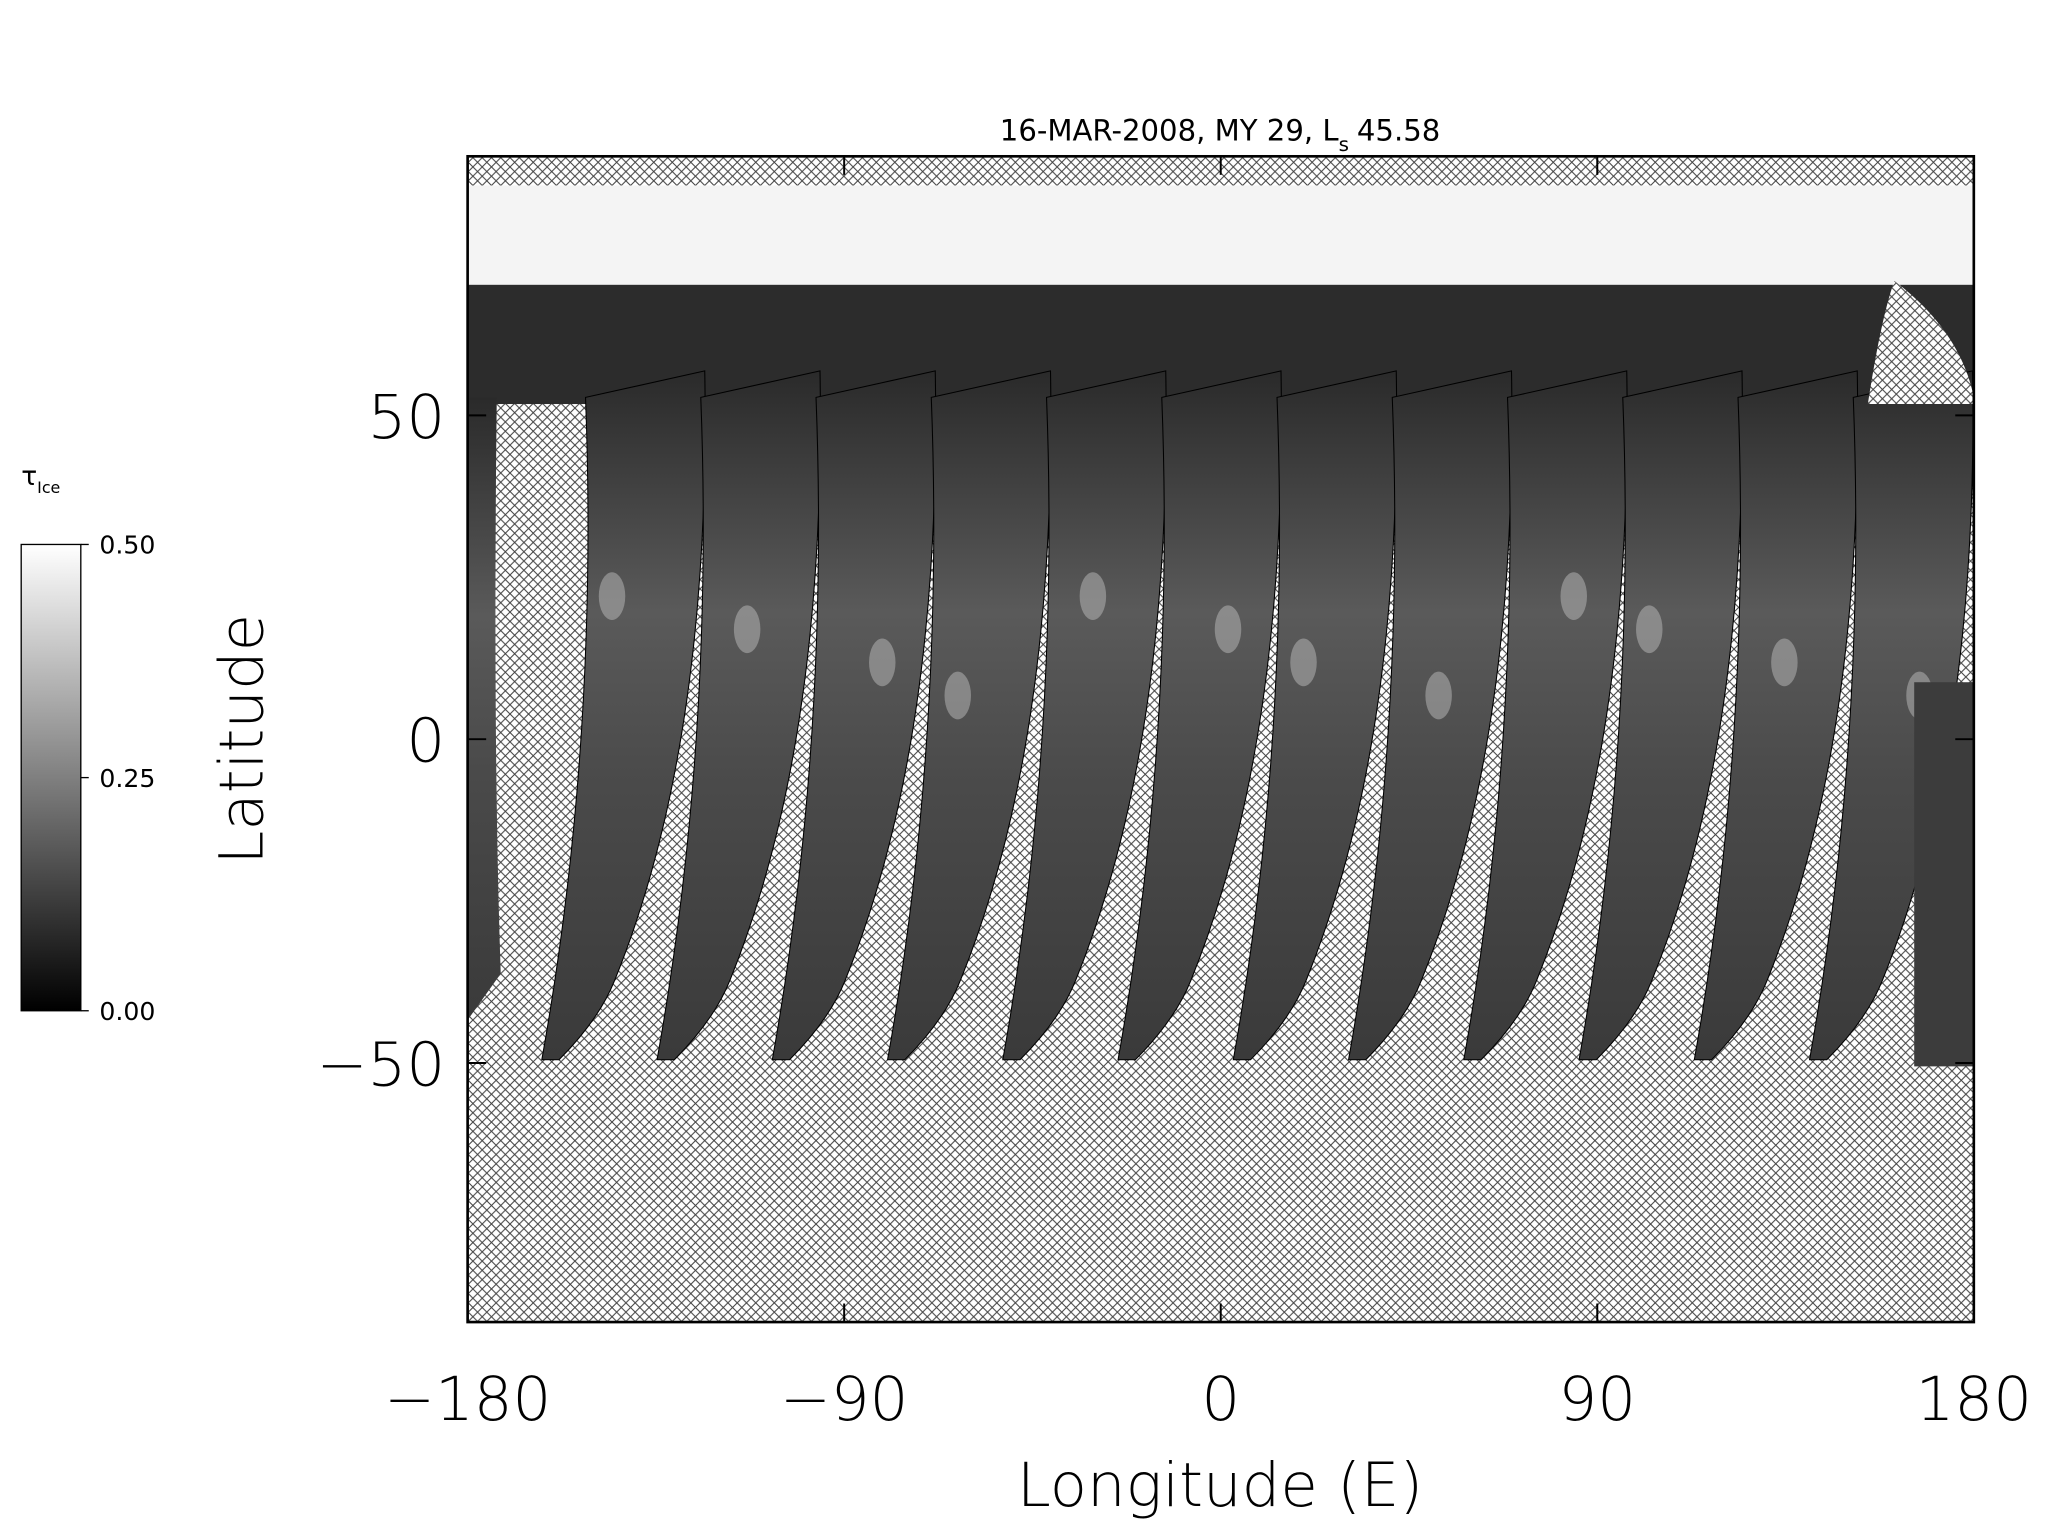 This screenshot has width=2048, height=1536. Describe the element at coordinates (467, 1399) in the screenshot. I see `x-tick-label: −180` at that location.